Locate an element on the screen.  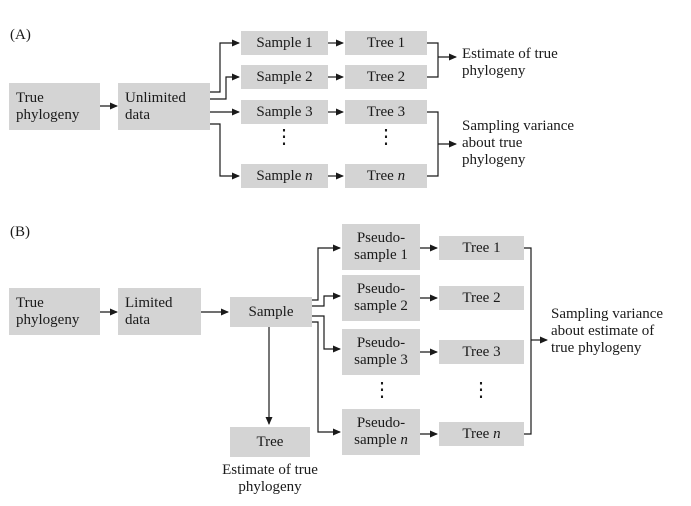
a-estimate-text: Estimate of true phylogeny is located at coordinates (510, 62).